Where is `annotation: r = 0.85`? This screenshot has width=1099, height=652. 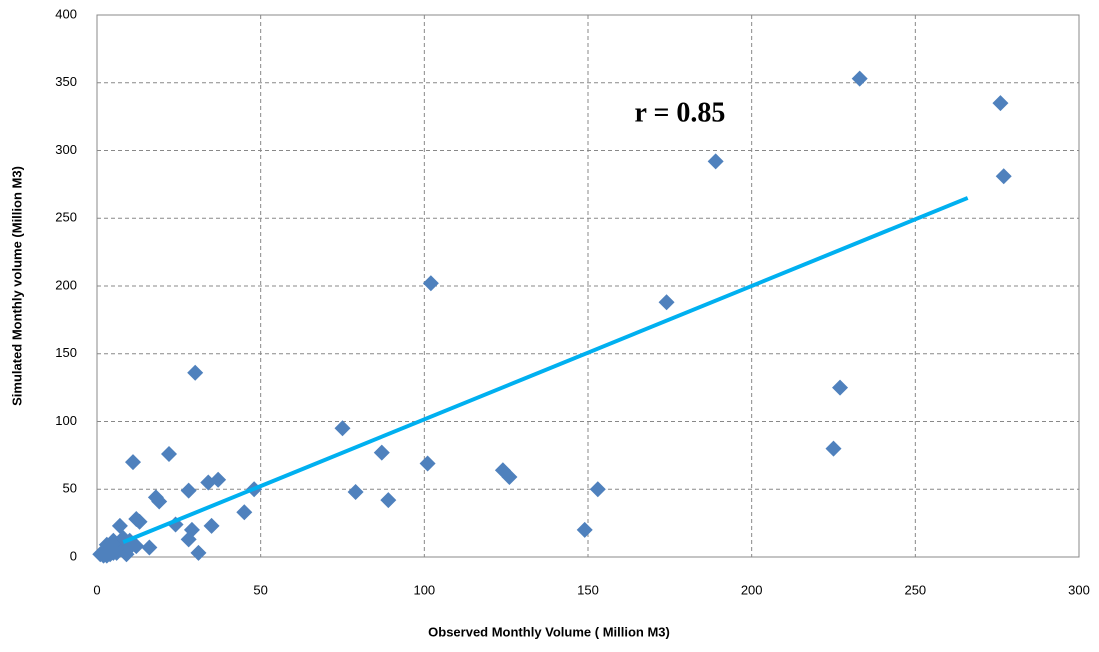 annotation: r = 0.85 is located at coordinates (680, 112).